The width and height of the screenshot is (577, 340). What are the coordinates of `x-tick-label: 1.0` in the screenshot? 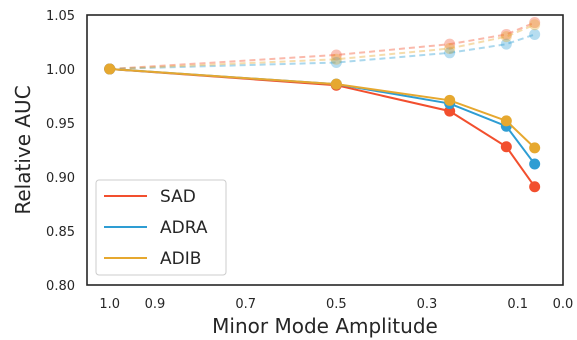 It's located at (109, 304).